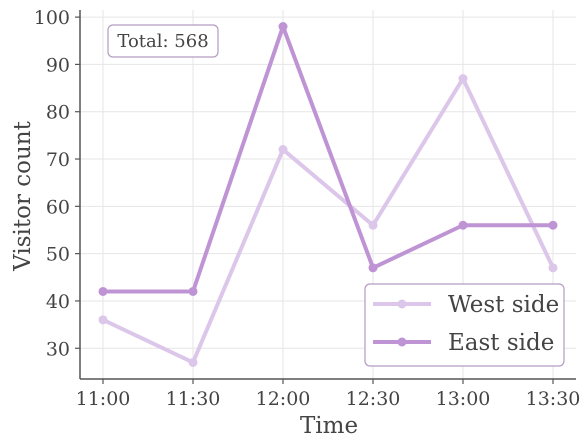 The width and height of the screenshot is (588, 448). I want to click on x-tick-label: 12:00, so click(283, 399).